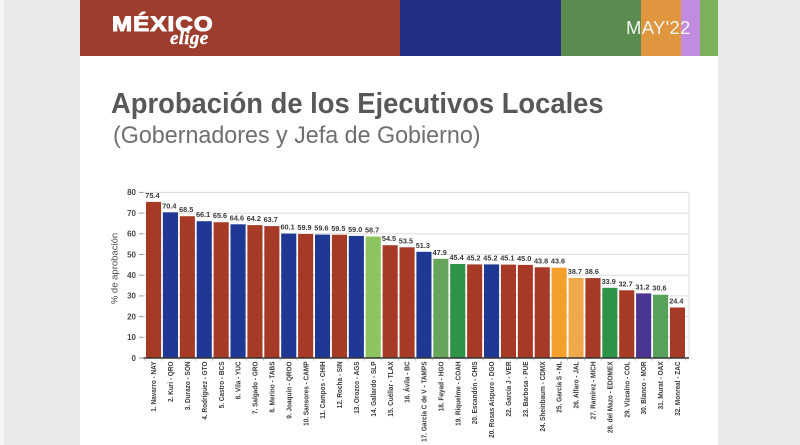  I want to click on svg-text: 45.0, so click(524, 258).